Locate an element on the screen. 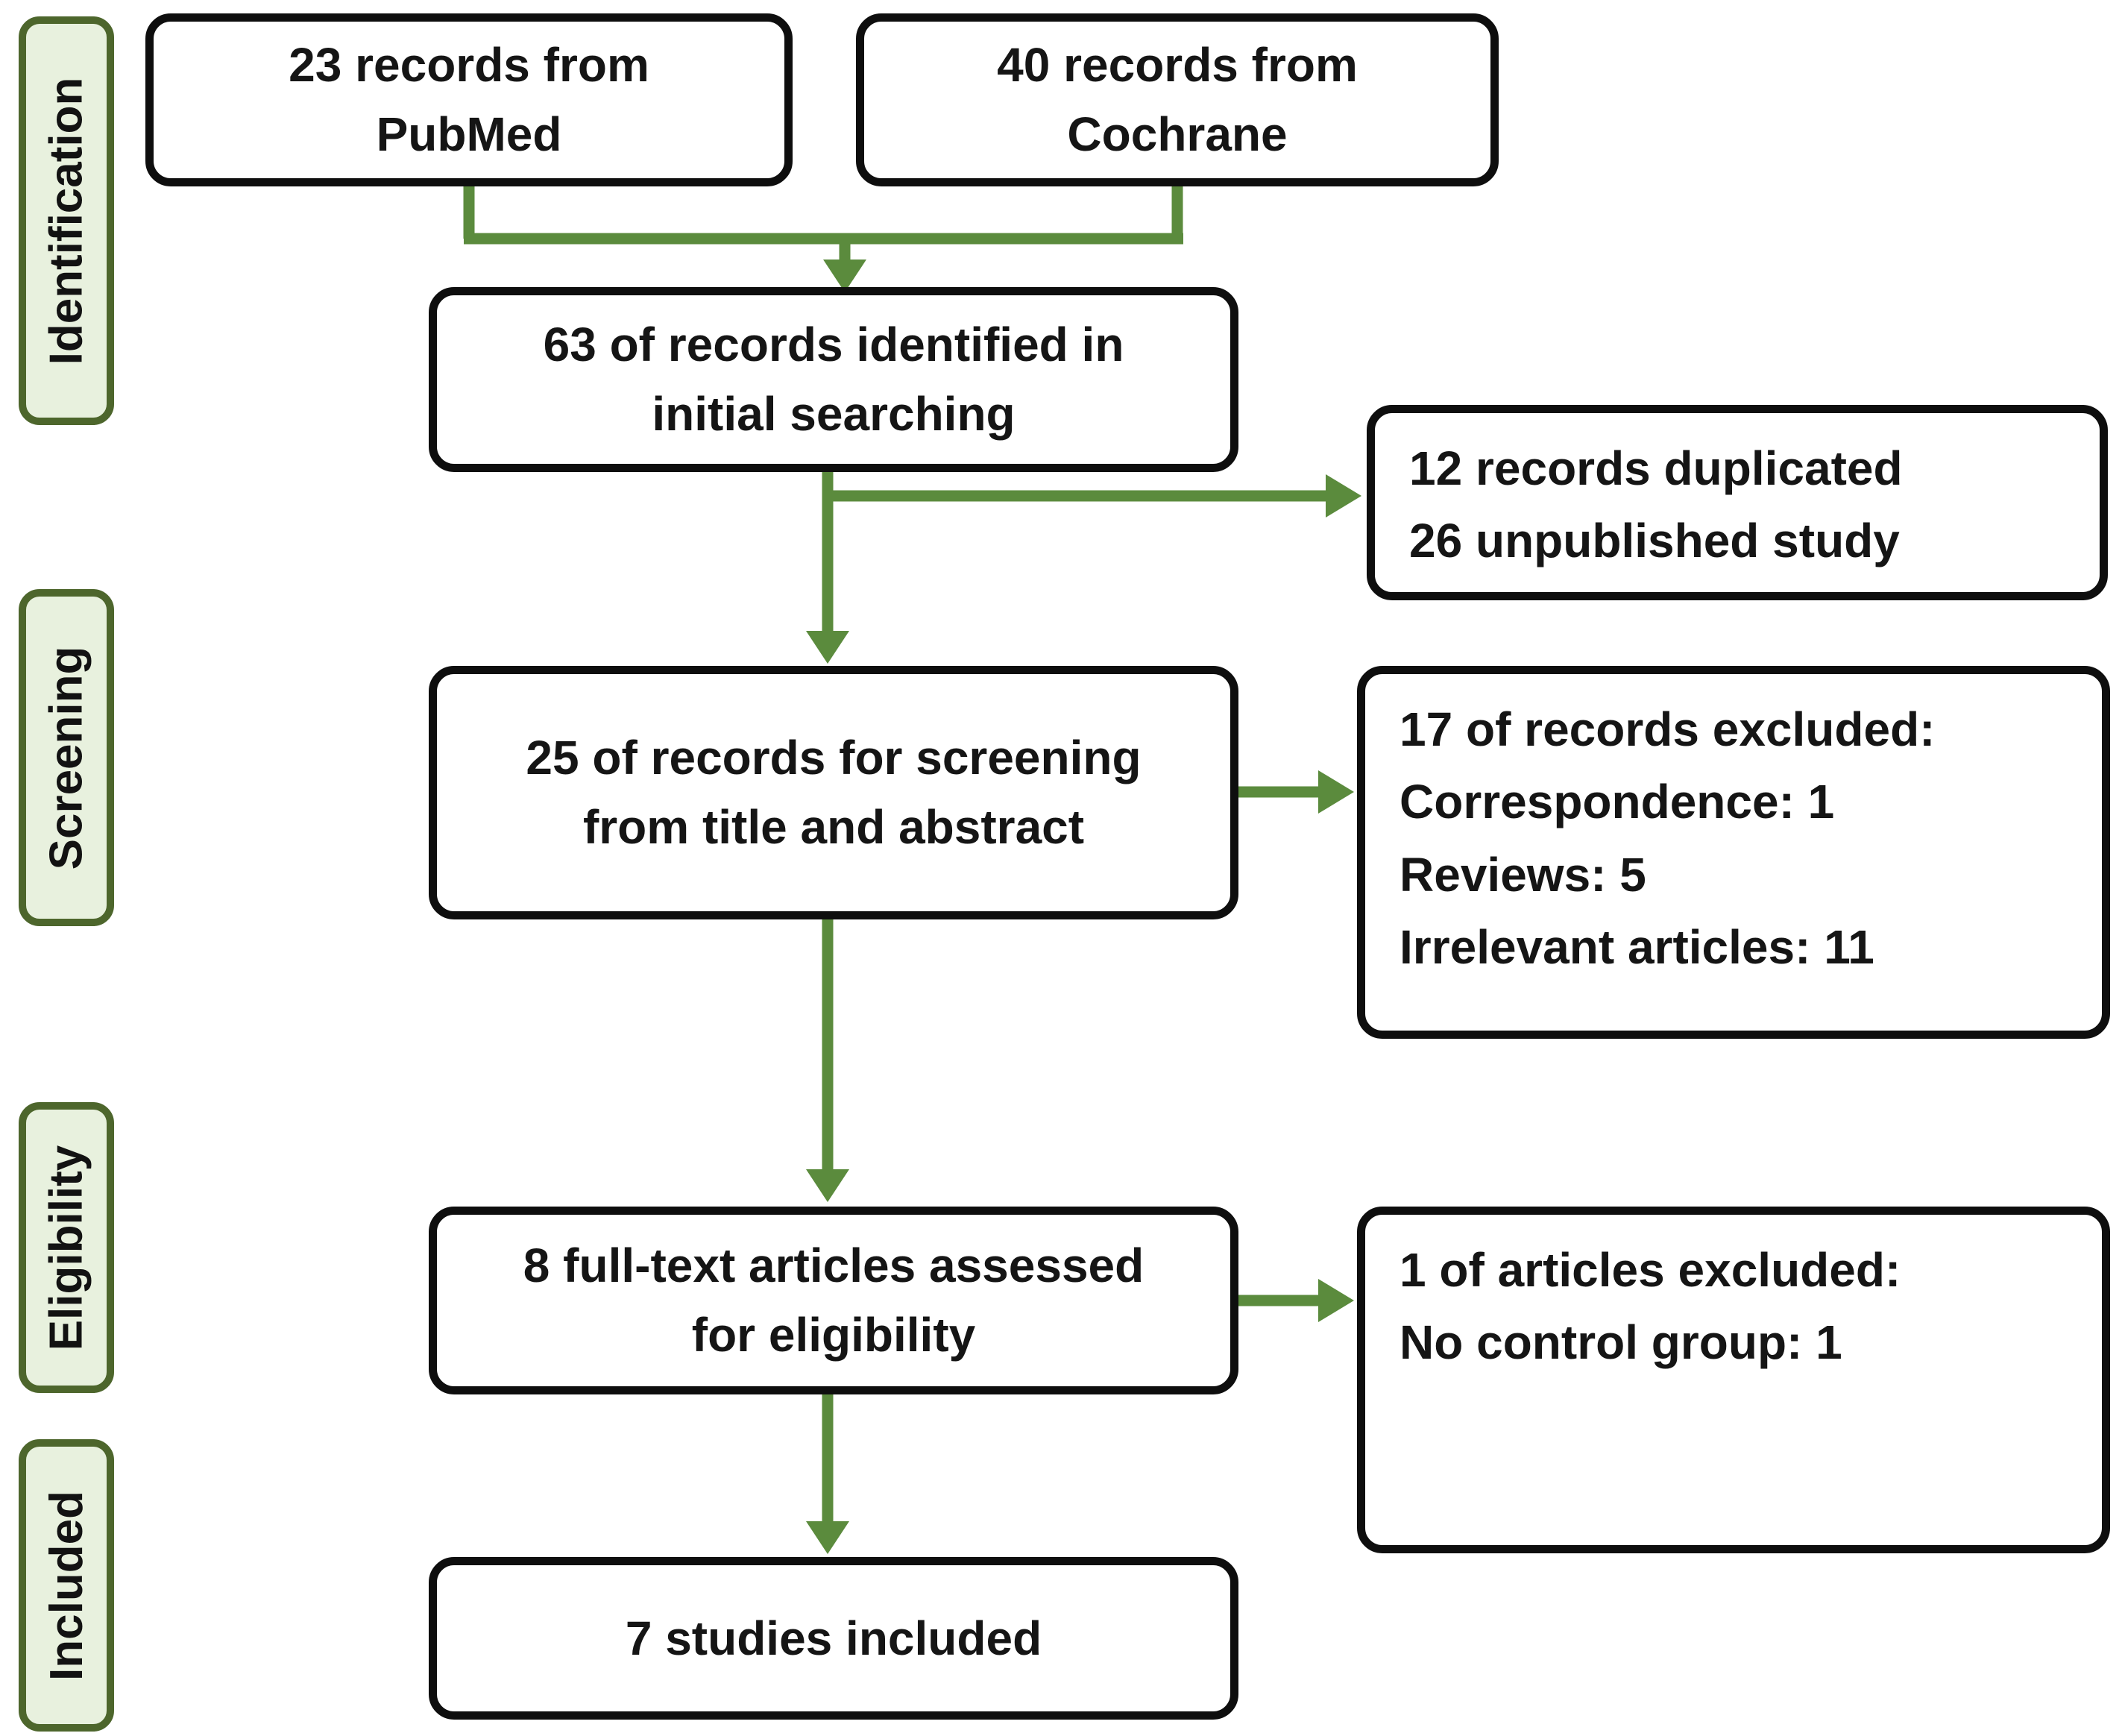  box-records-cochrane-line2: Cochrane is located at coordinates (1177, 134).